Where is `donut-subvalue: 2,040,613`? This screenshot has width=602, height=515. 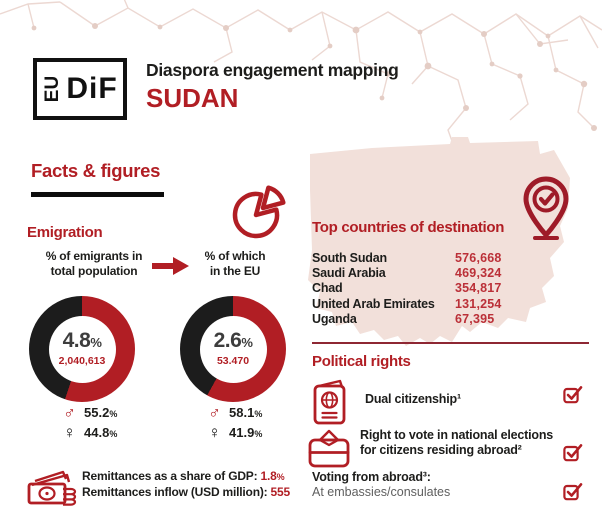
donut-subvalue: 2,040,613 is located at coordinates (82, 361).